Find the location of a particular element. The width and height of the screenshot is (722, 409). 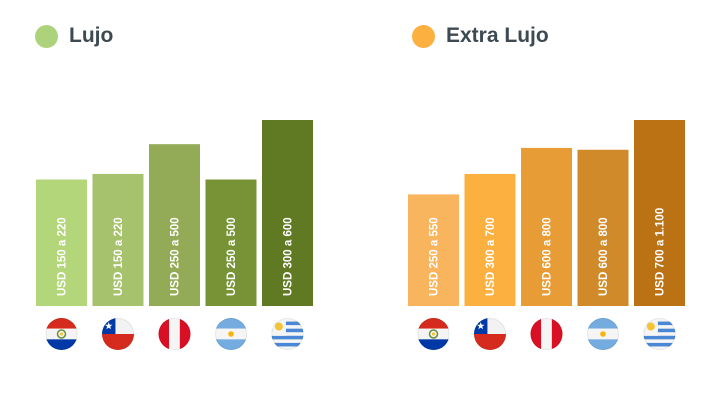

extra-lujo-legend: Extra Lujo is located at coordinates (480, 36).